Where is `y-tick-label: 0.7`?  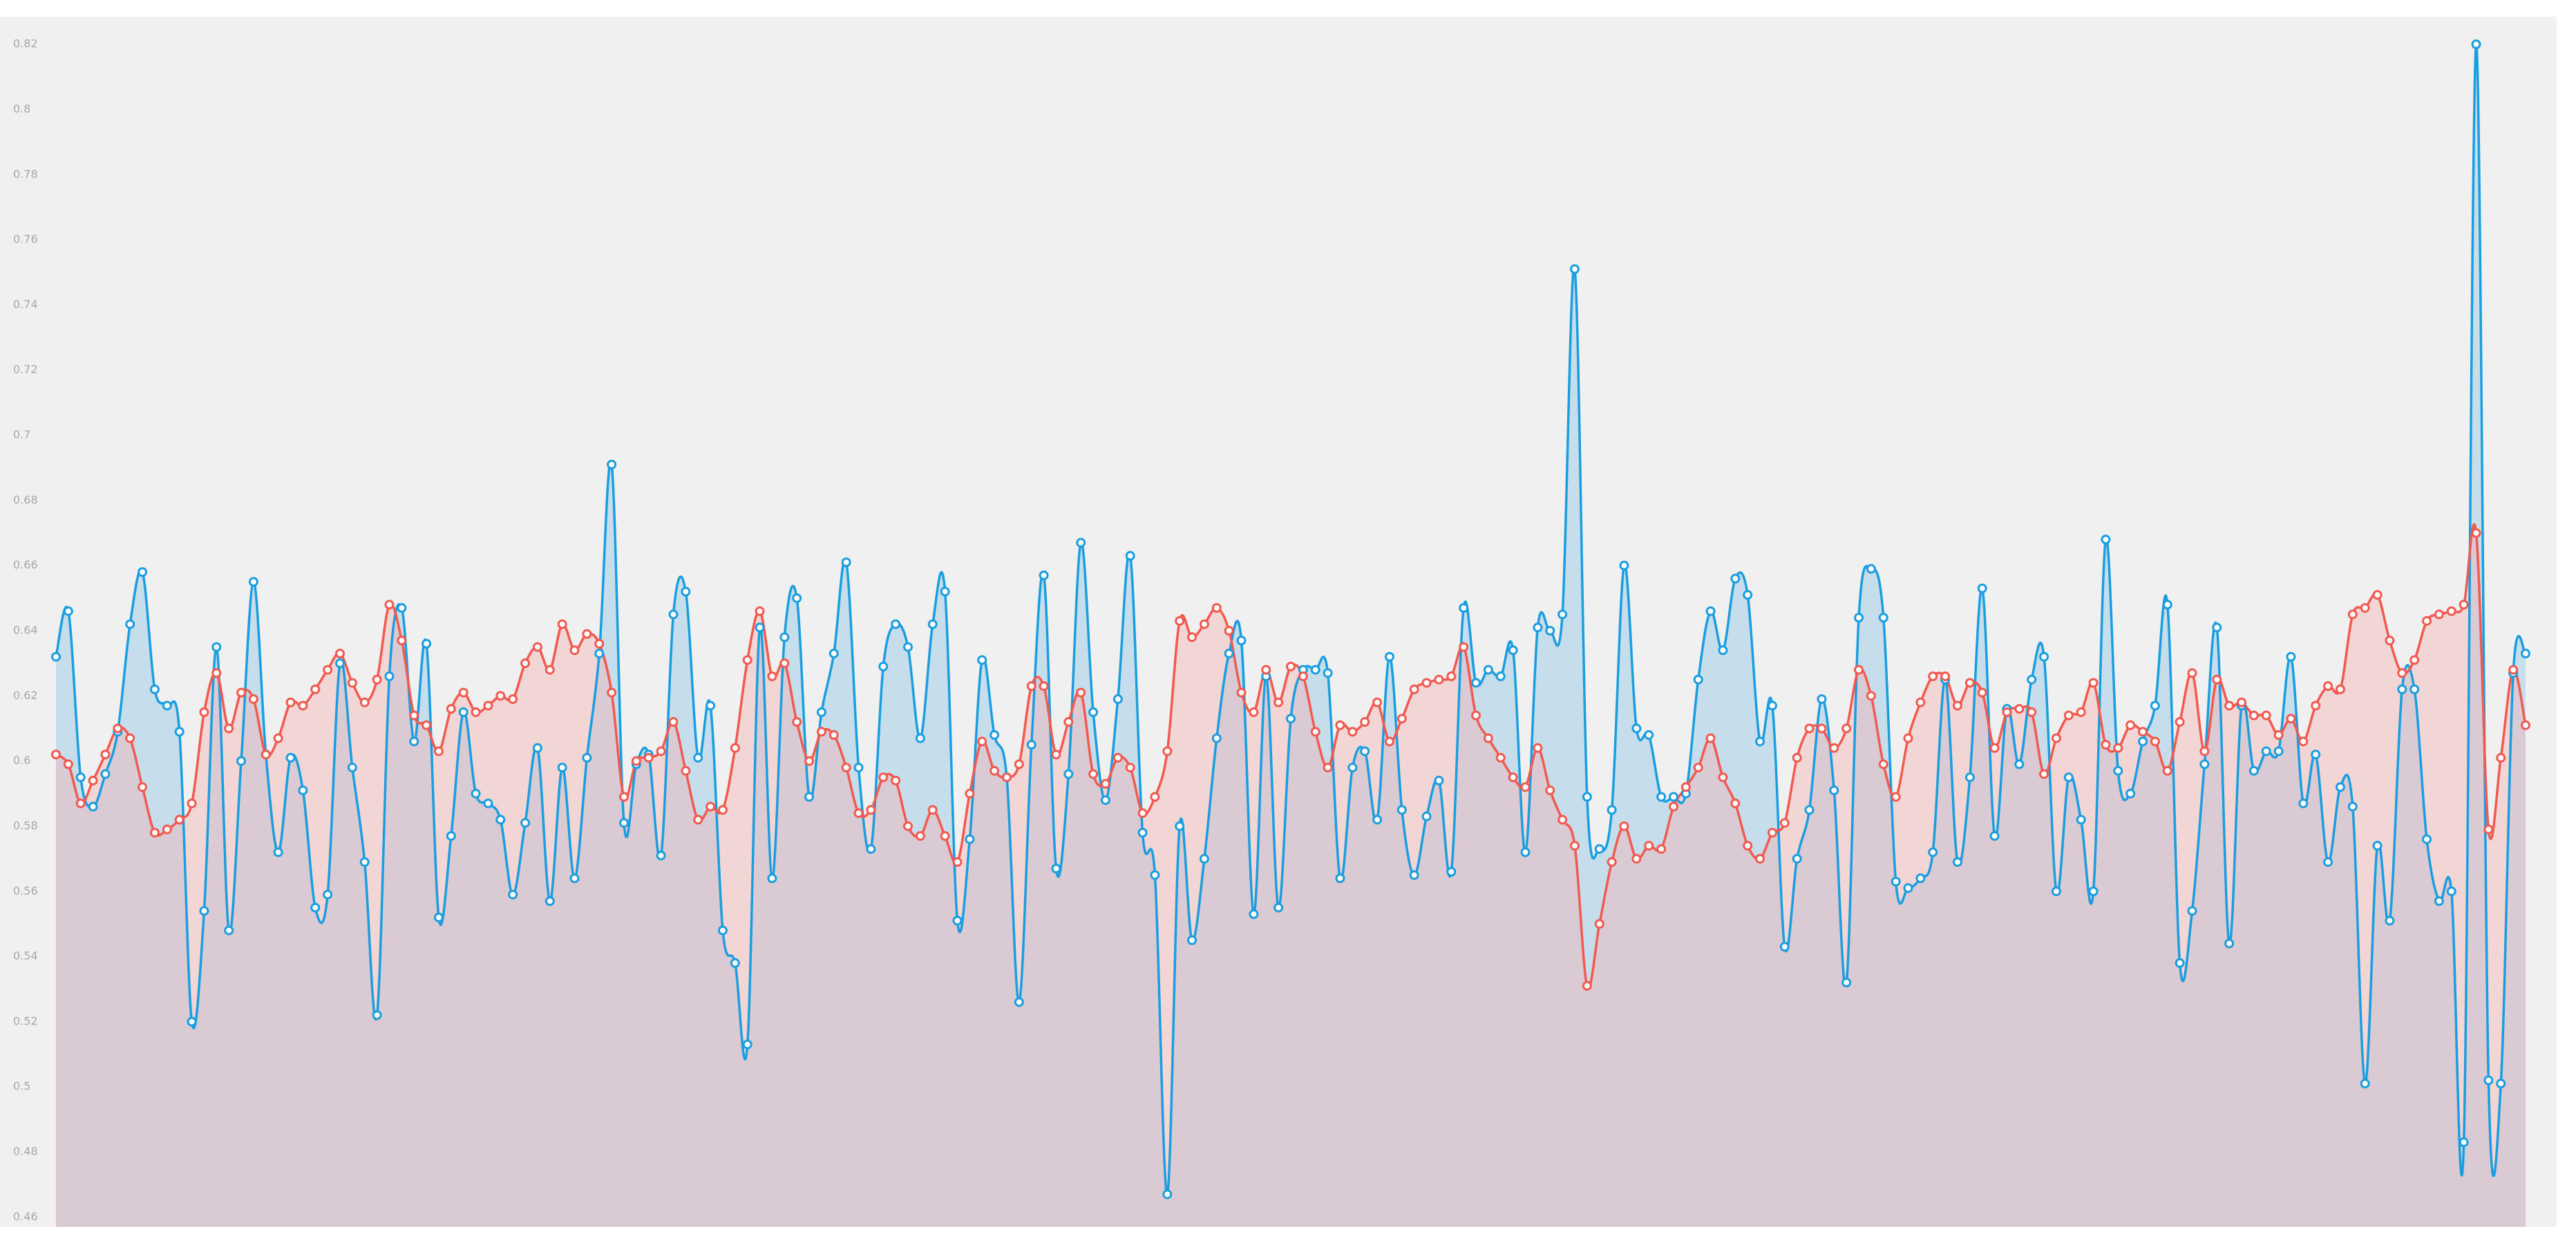 y-tick-label: 0.7 is located at coordinates (21, 435).